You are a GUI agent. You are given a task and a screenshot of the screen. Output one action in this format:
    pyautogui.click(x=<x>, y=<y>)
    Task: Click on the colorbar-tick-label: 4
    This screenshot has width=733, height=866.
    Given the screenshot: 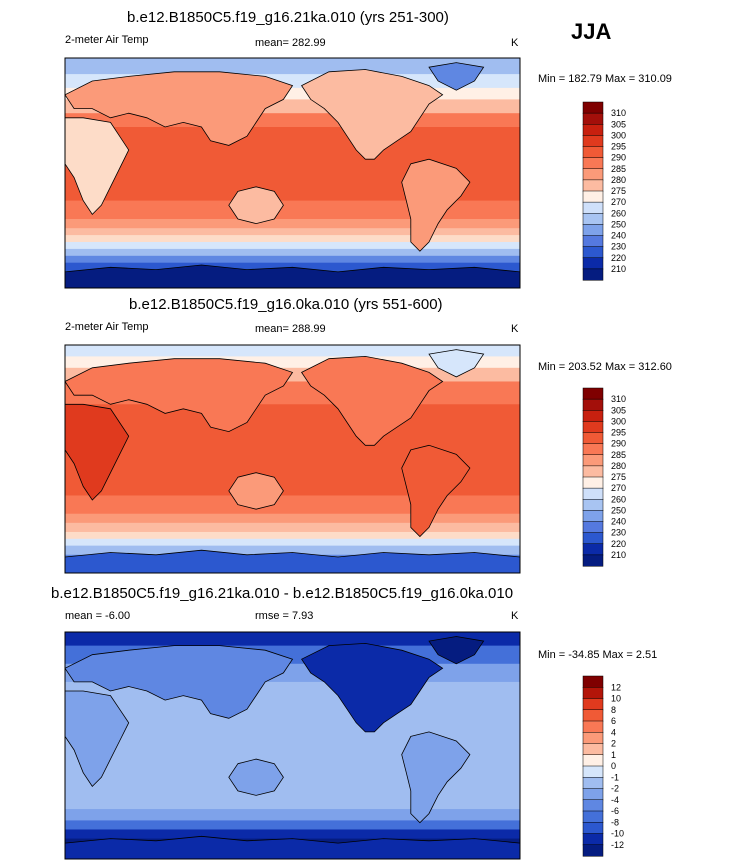 What is the action you would take?
    pyautogui.click(x=613, y=732)
    